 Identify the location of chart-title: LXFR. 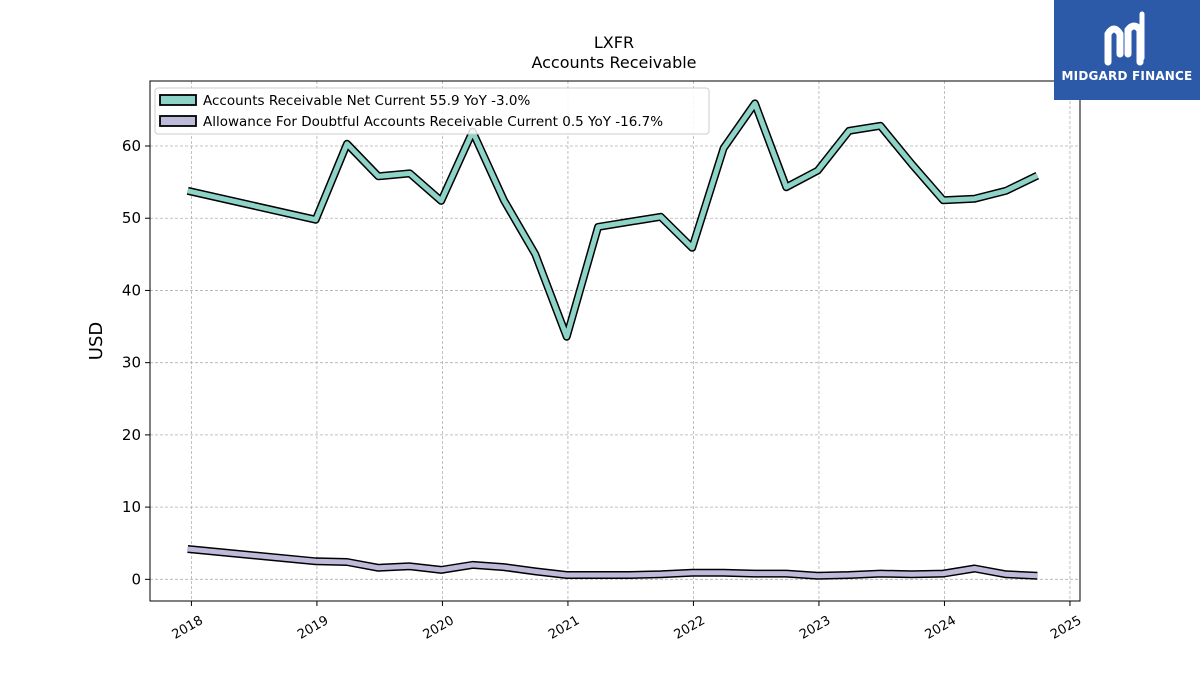
(614, 42).